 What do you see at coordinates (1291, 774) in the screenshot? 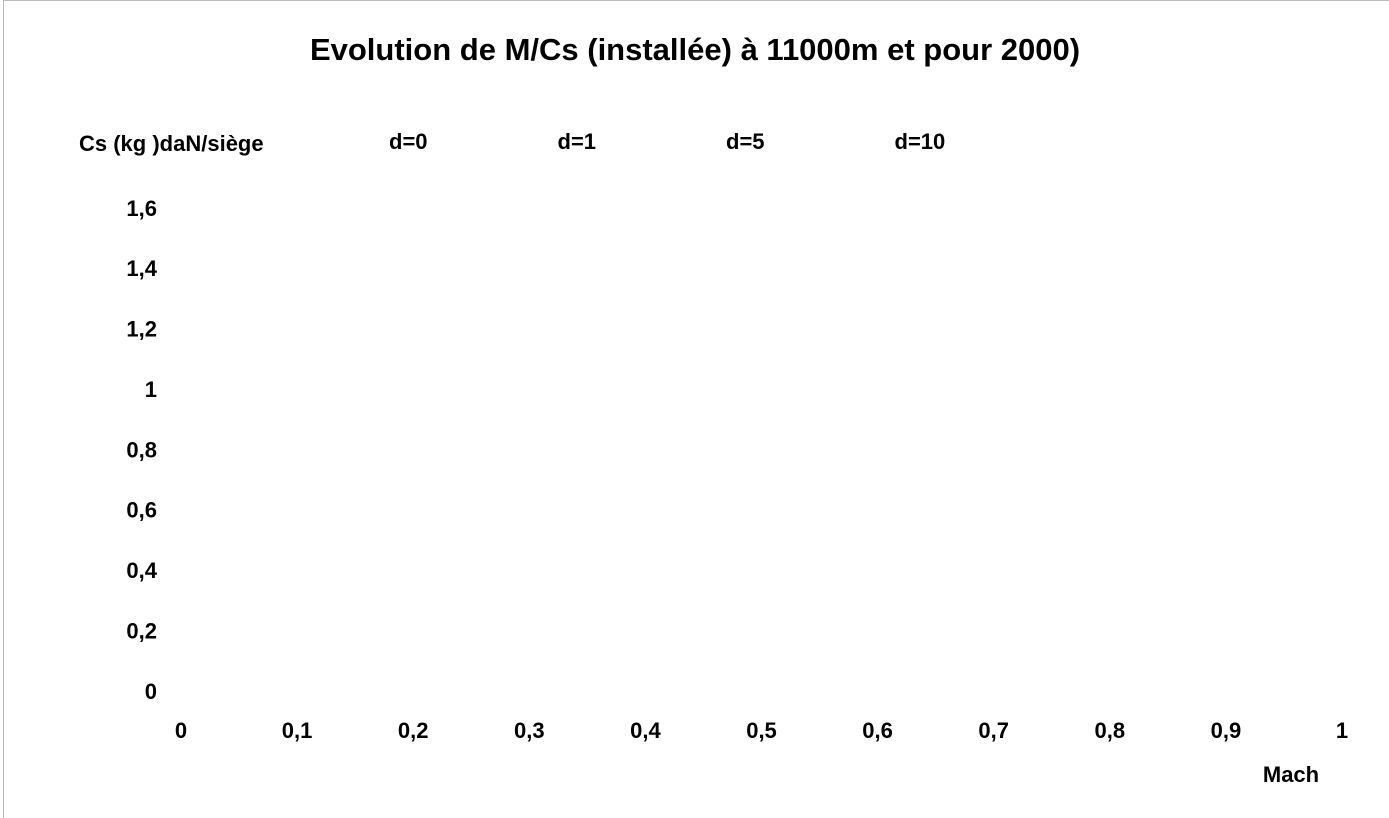
I see `x-axis-label: Mach` at bounding box center [1291, 774].